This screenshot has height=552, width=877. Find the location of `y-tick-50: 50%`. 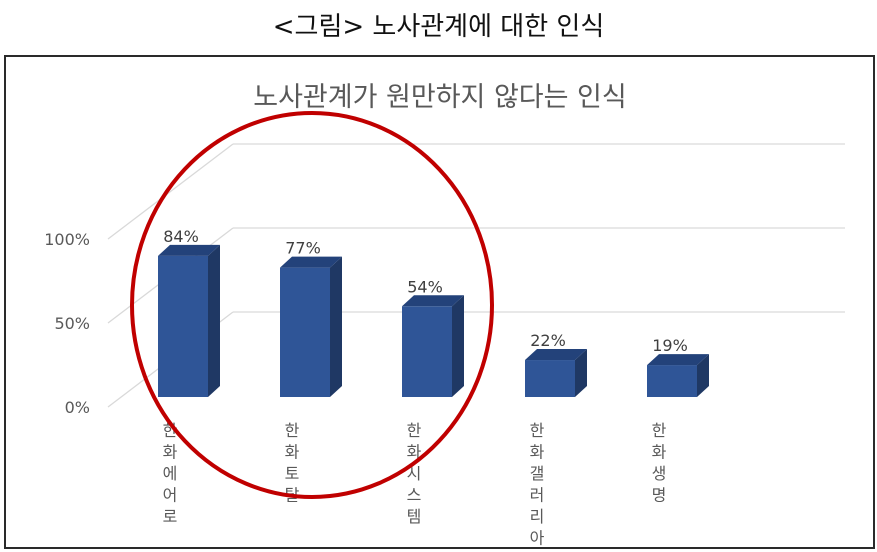

y-tick-50: 50% is located at coordinates (72, 323).